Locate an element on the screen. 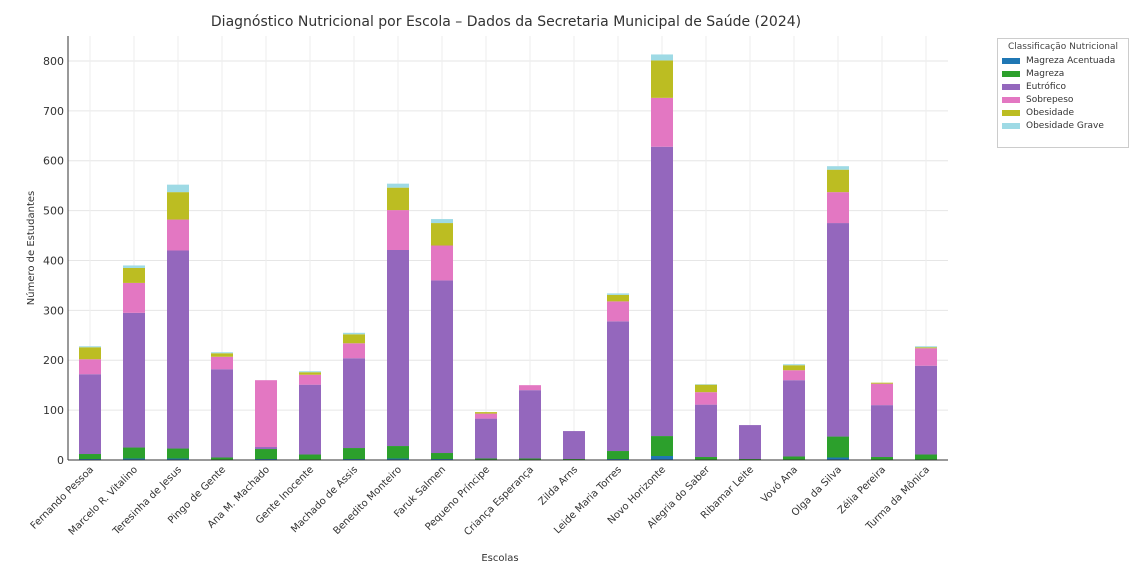 The image size is (1129, 570). legend-item: Eutrófico is located at coordinates (1063, 86).